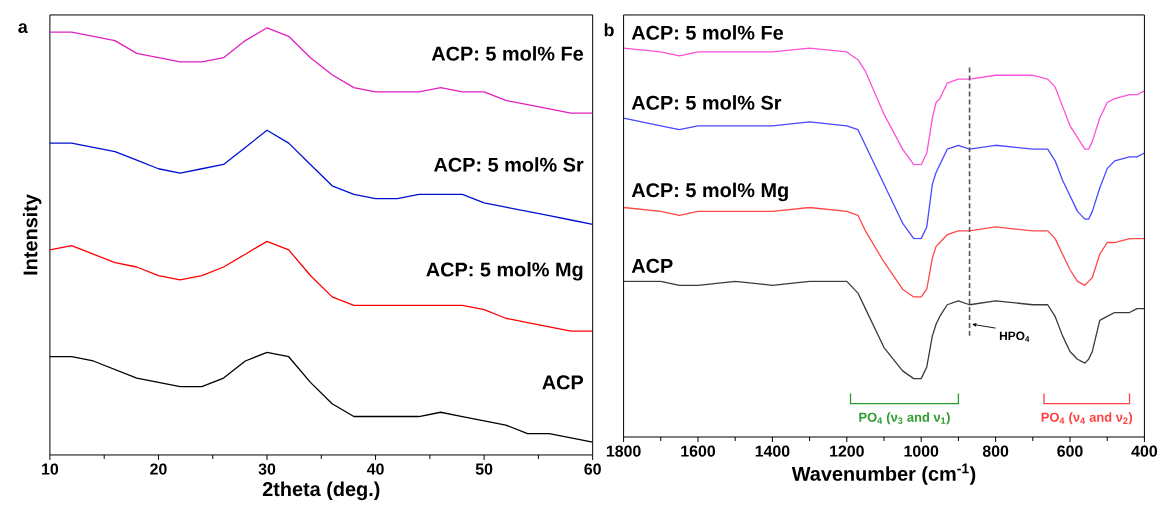  I want to click on x-tick-label: 1400, so click(772, 451).